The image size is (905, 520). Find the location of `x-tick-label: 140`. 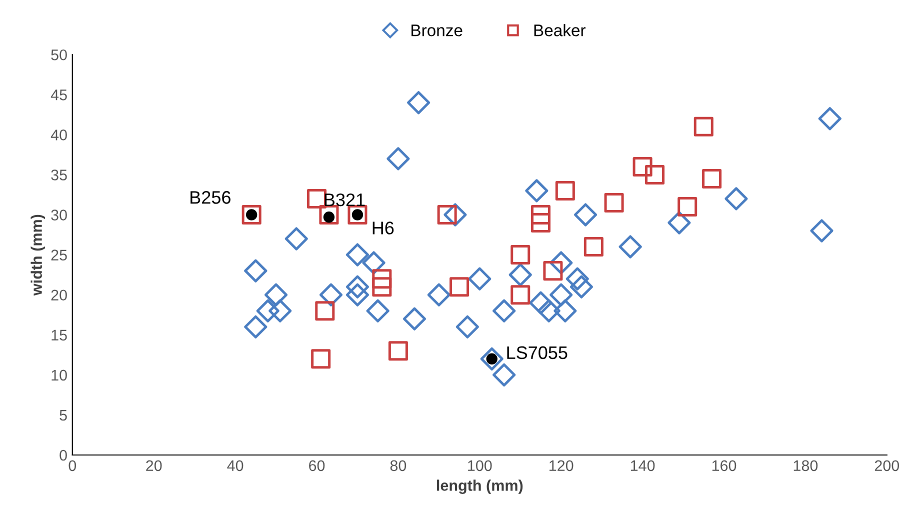

x-tick-label: 140 is located at coordinates (642, 466).